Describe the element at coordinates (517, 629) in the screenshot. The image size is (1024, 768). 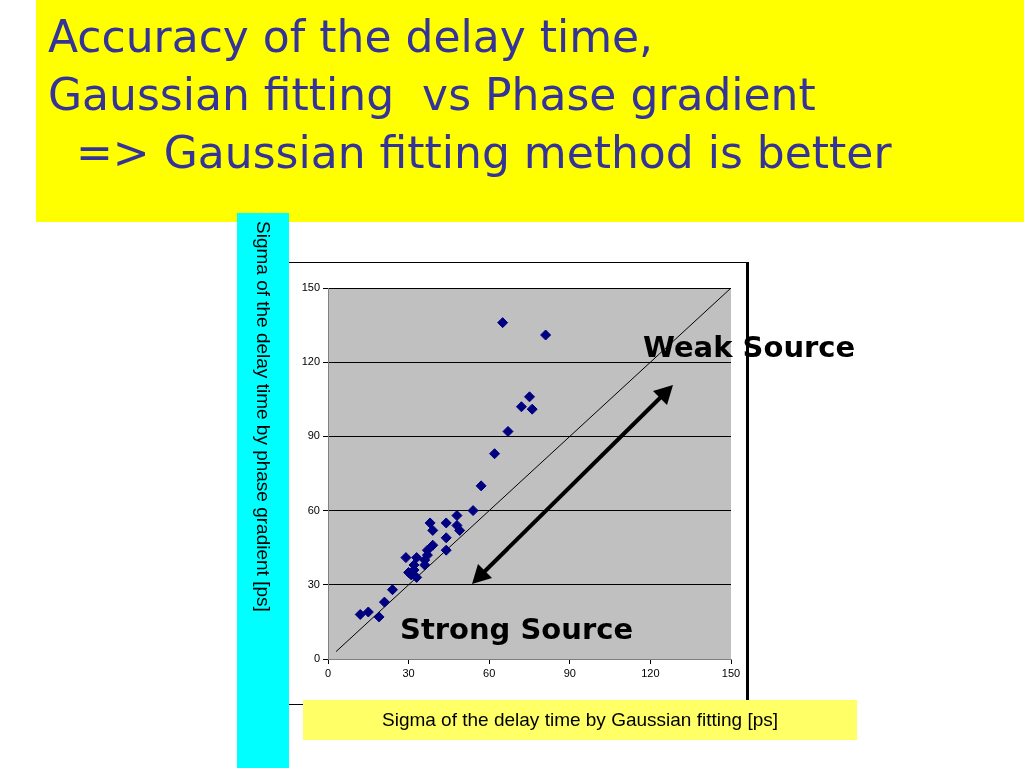
I see `annotation: Strong Source` at that location.